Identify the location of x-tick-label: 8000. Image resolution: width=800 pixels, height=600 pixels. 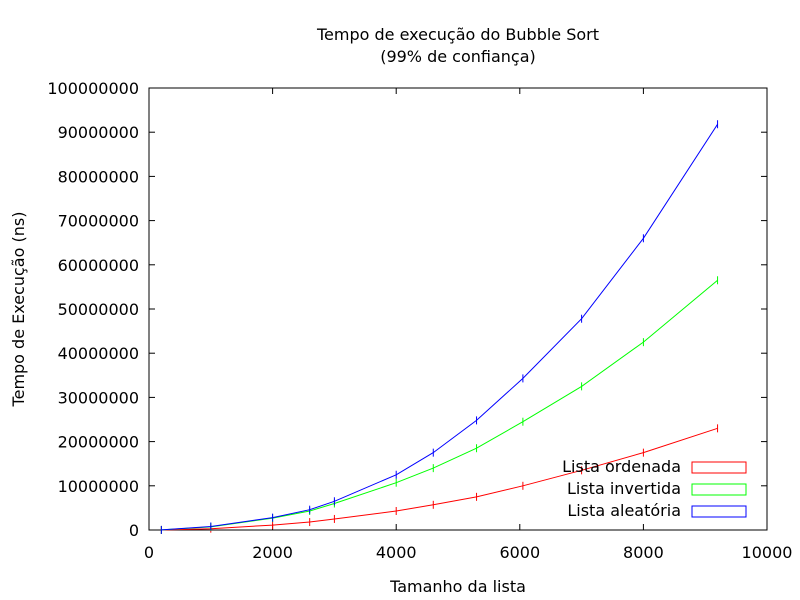
(643, 552).